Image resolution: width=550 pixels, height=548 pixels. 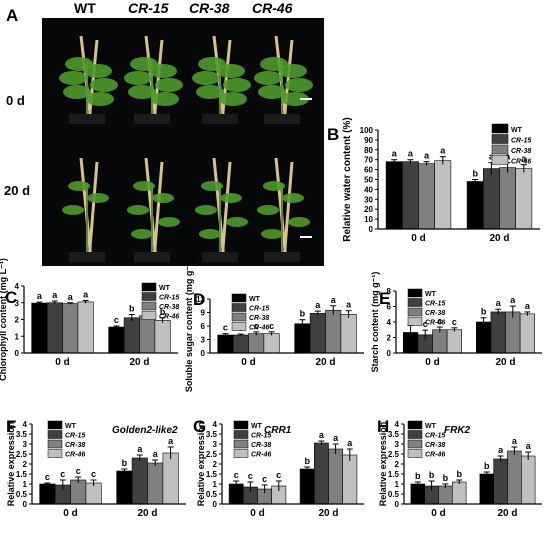 I want to click on y-tick-label: 8, so click(x=389, y=291).